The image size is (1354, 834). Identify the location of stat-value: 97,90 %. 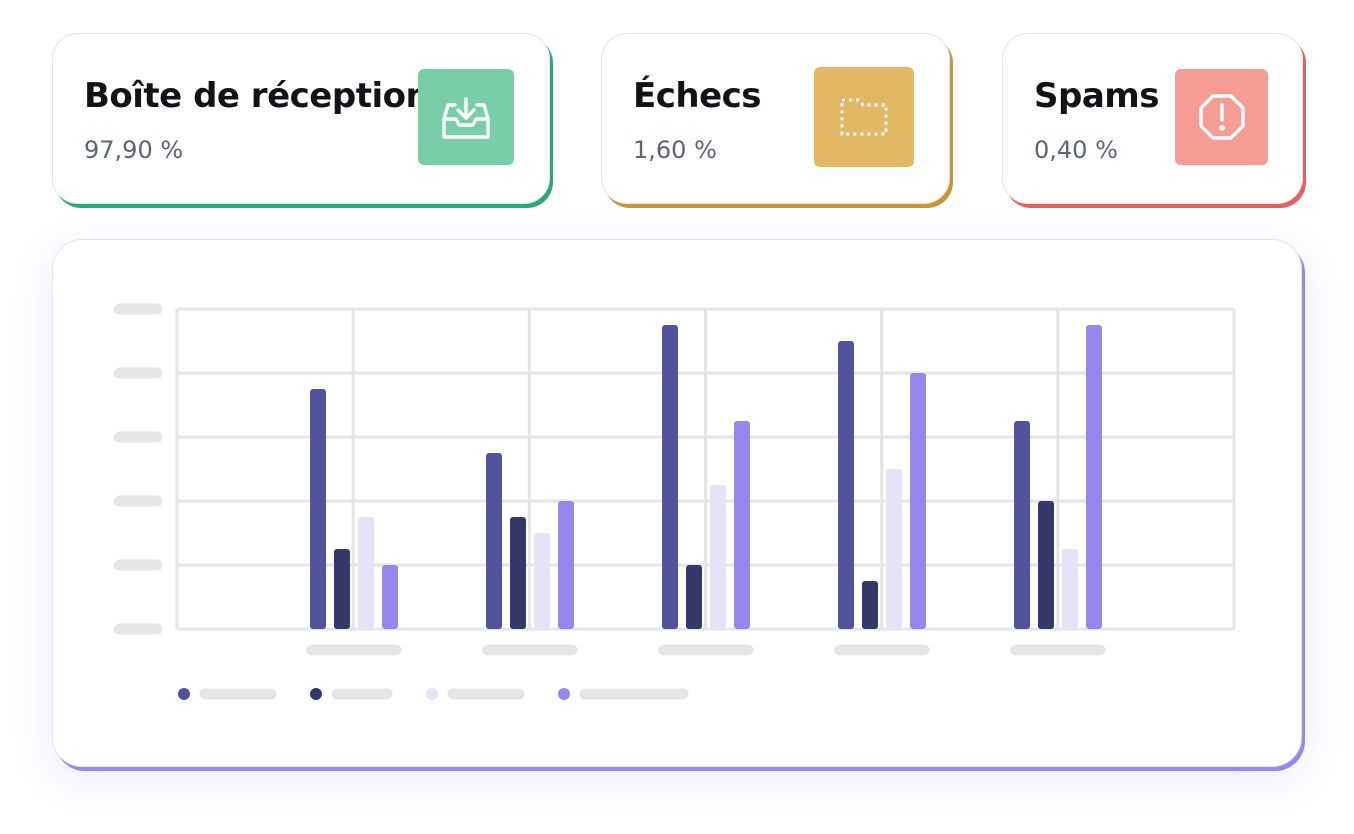
(134, 150).